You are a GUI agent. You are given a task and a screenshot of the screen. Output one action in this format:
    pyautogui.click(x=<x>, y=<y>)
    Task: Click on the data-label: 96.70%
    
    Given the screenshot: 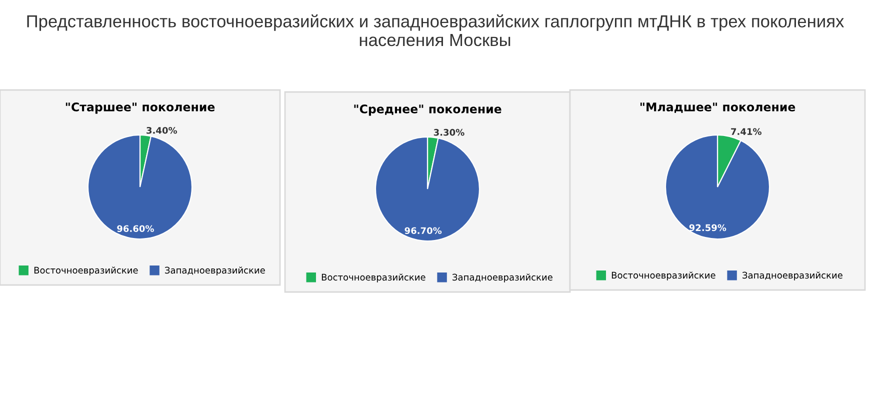 What is the action you would take?
    pyautogui.click(x=423, y=230)
    